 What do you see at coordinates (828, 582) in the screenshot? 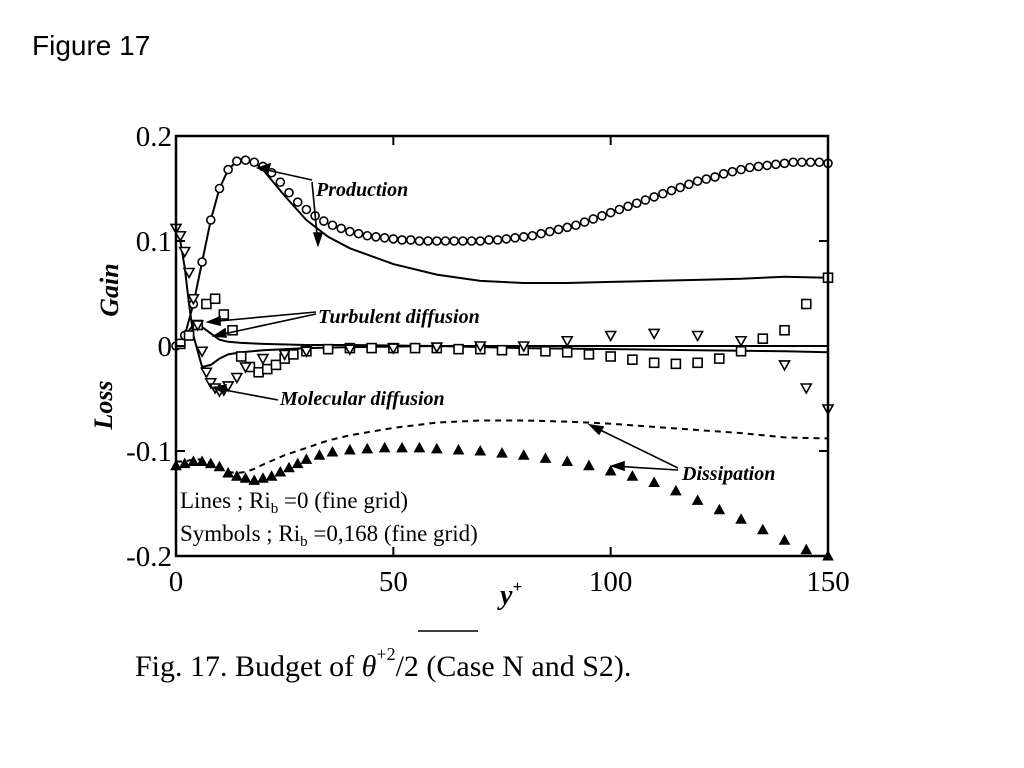
I see `x-tick-label: 150` at bounding box center [828, 582].